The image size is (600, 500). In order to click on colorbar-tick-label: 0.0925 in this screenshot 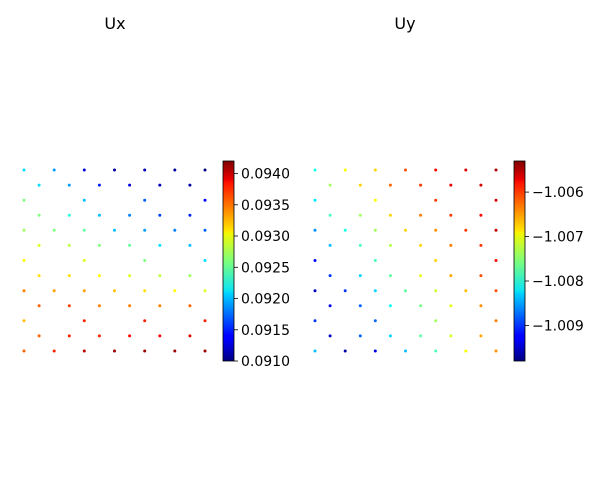, I will do `click(265, 268)`.